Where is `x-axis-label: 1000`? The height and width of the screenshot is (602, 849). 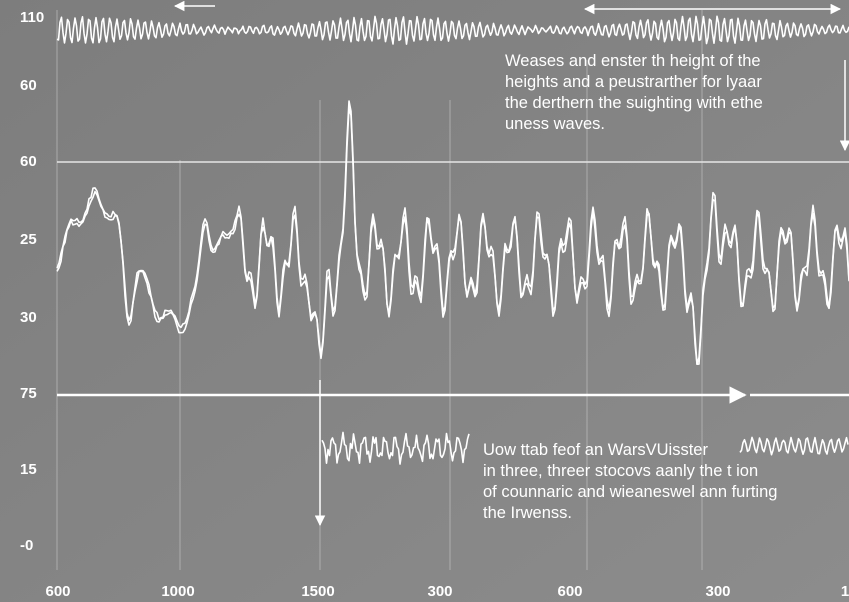
x-axis-label: 1000 is located at coordinates (177, 591).